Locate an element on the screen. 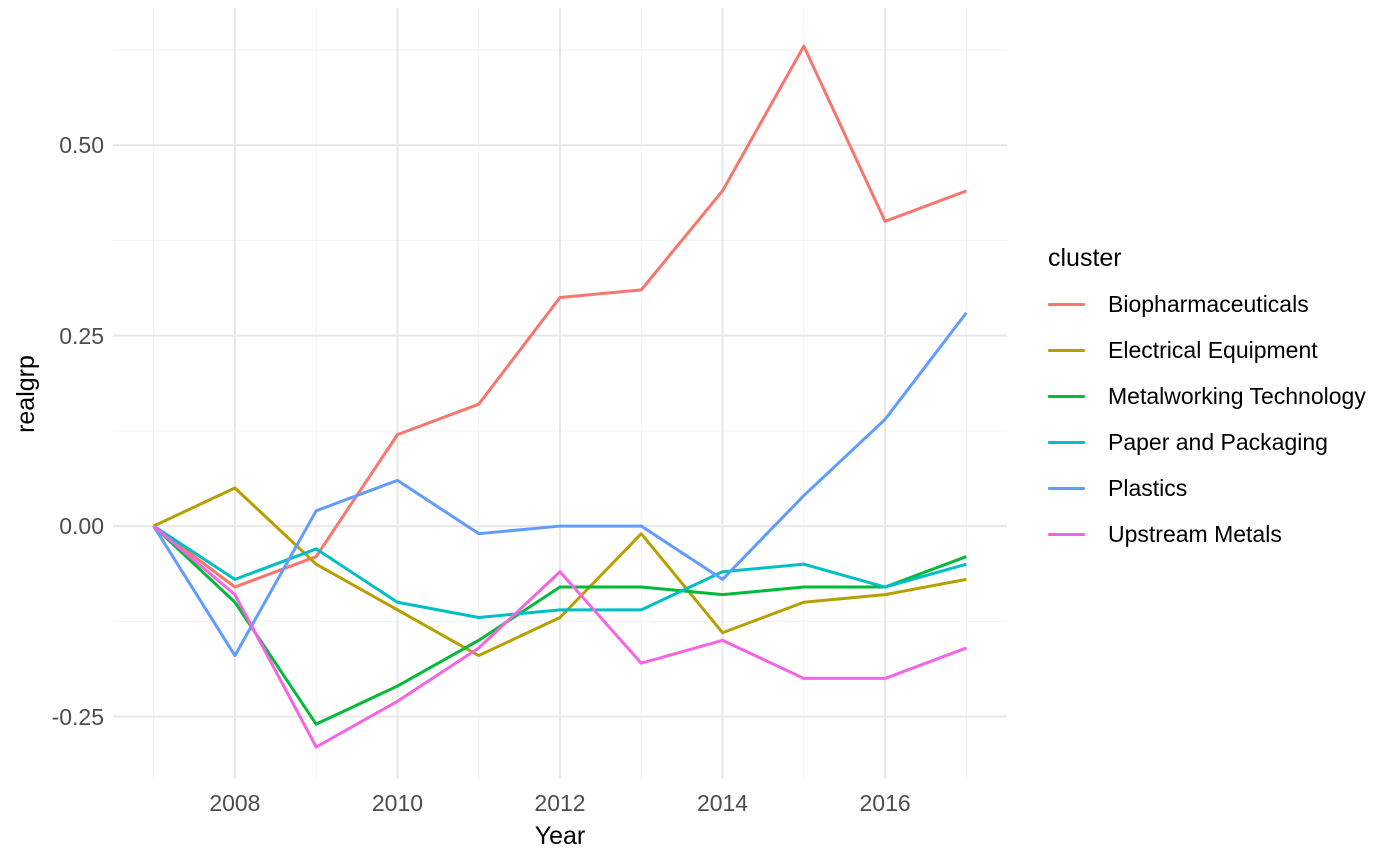 The height and width of the screenshot is (866, 1400). x-tick-label: 2012 is located at coordinates (560, 803).